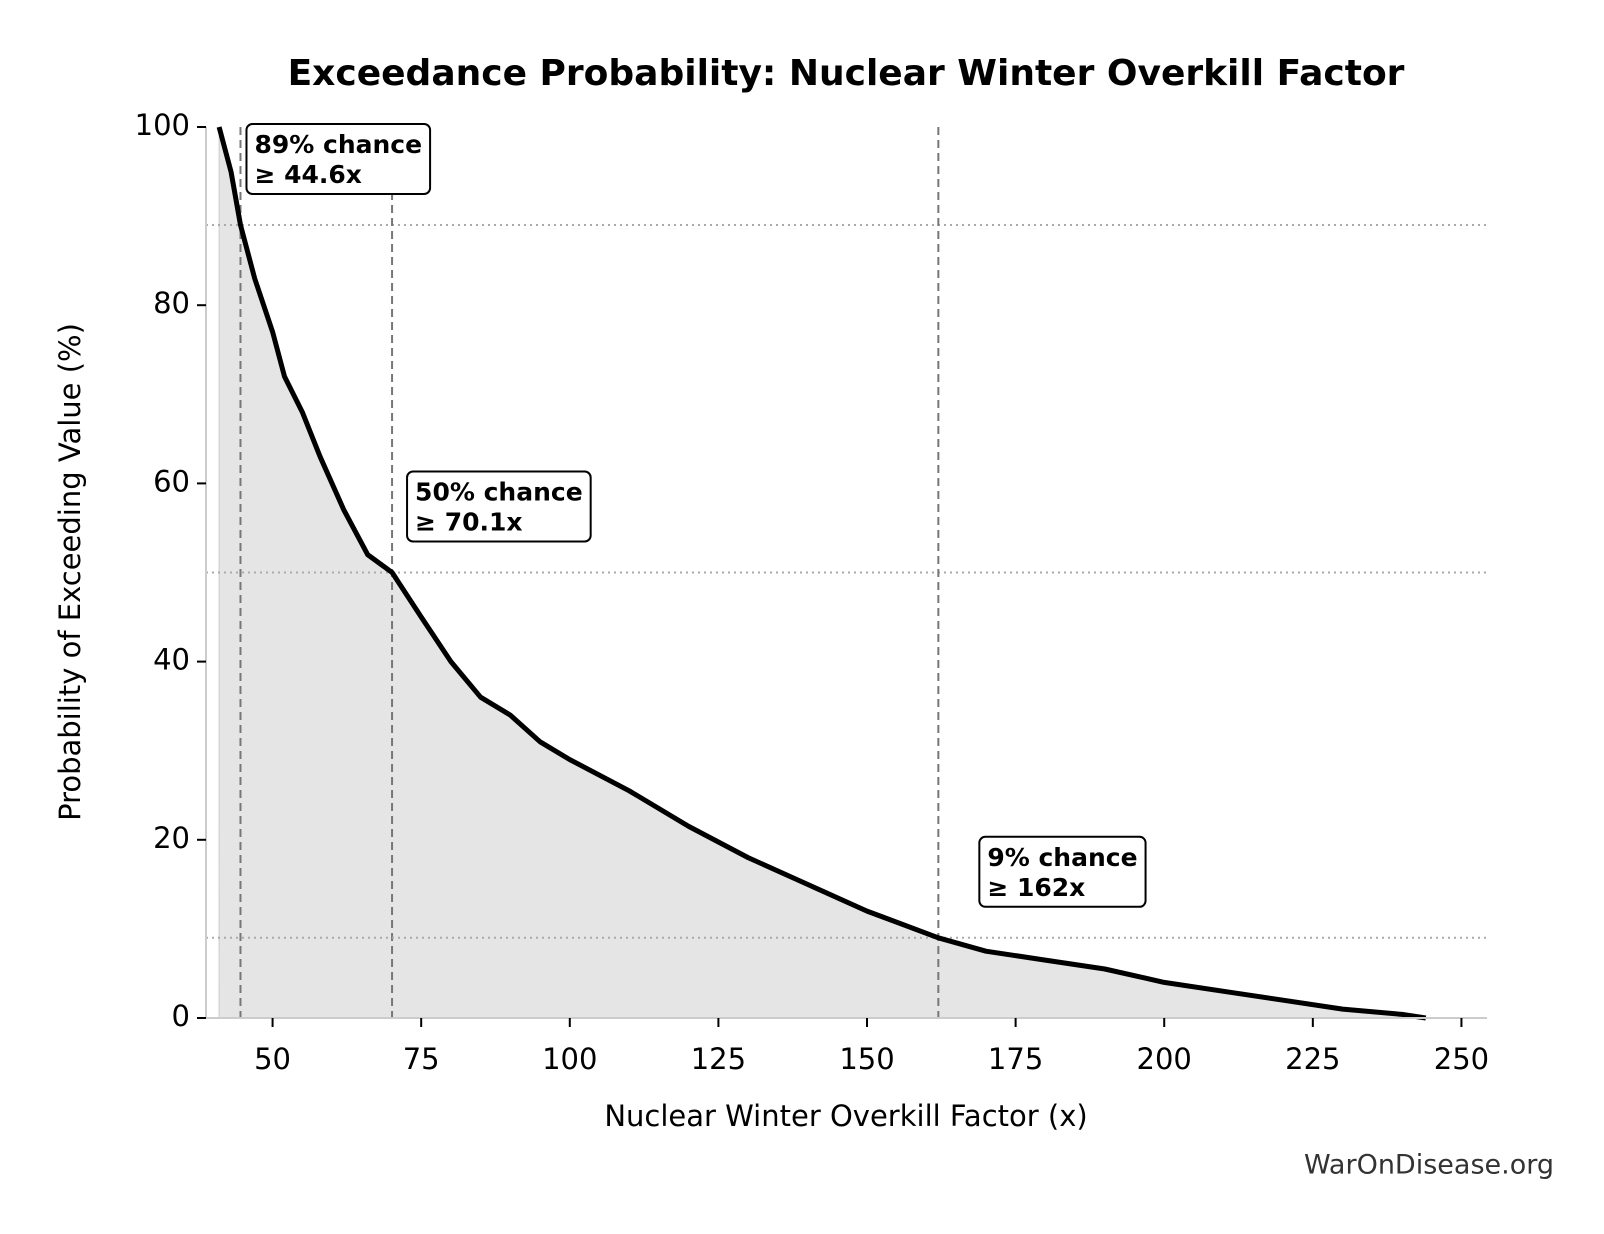  Describe the element at coordinates (845, 1116) in the screenshot. I see `x-axis-label: Nuclear Winter Overkill Factor (x)` at that location.